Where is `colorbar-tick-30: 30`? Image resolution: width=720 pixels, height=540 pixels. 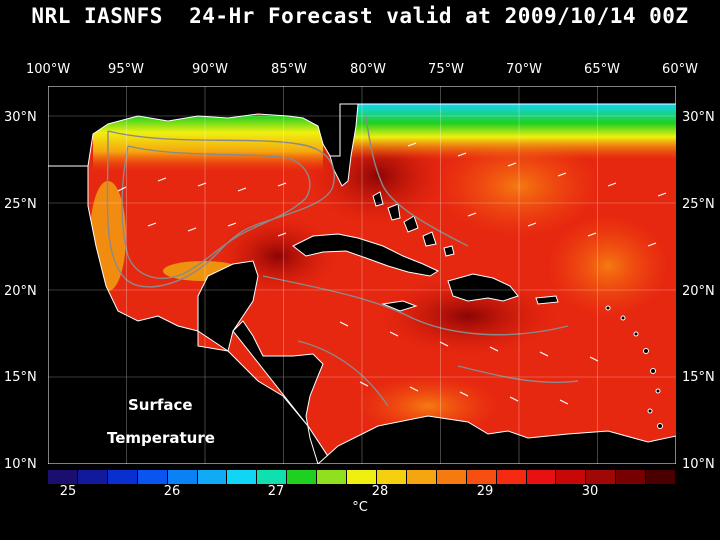
colorbar-tick-30: 30 is located at coordinates (590, 491).